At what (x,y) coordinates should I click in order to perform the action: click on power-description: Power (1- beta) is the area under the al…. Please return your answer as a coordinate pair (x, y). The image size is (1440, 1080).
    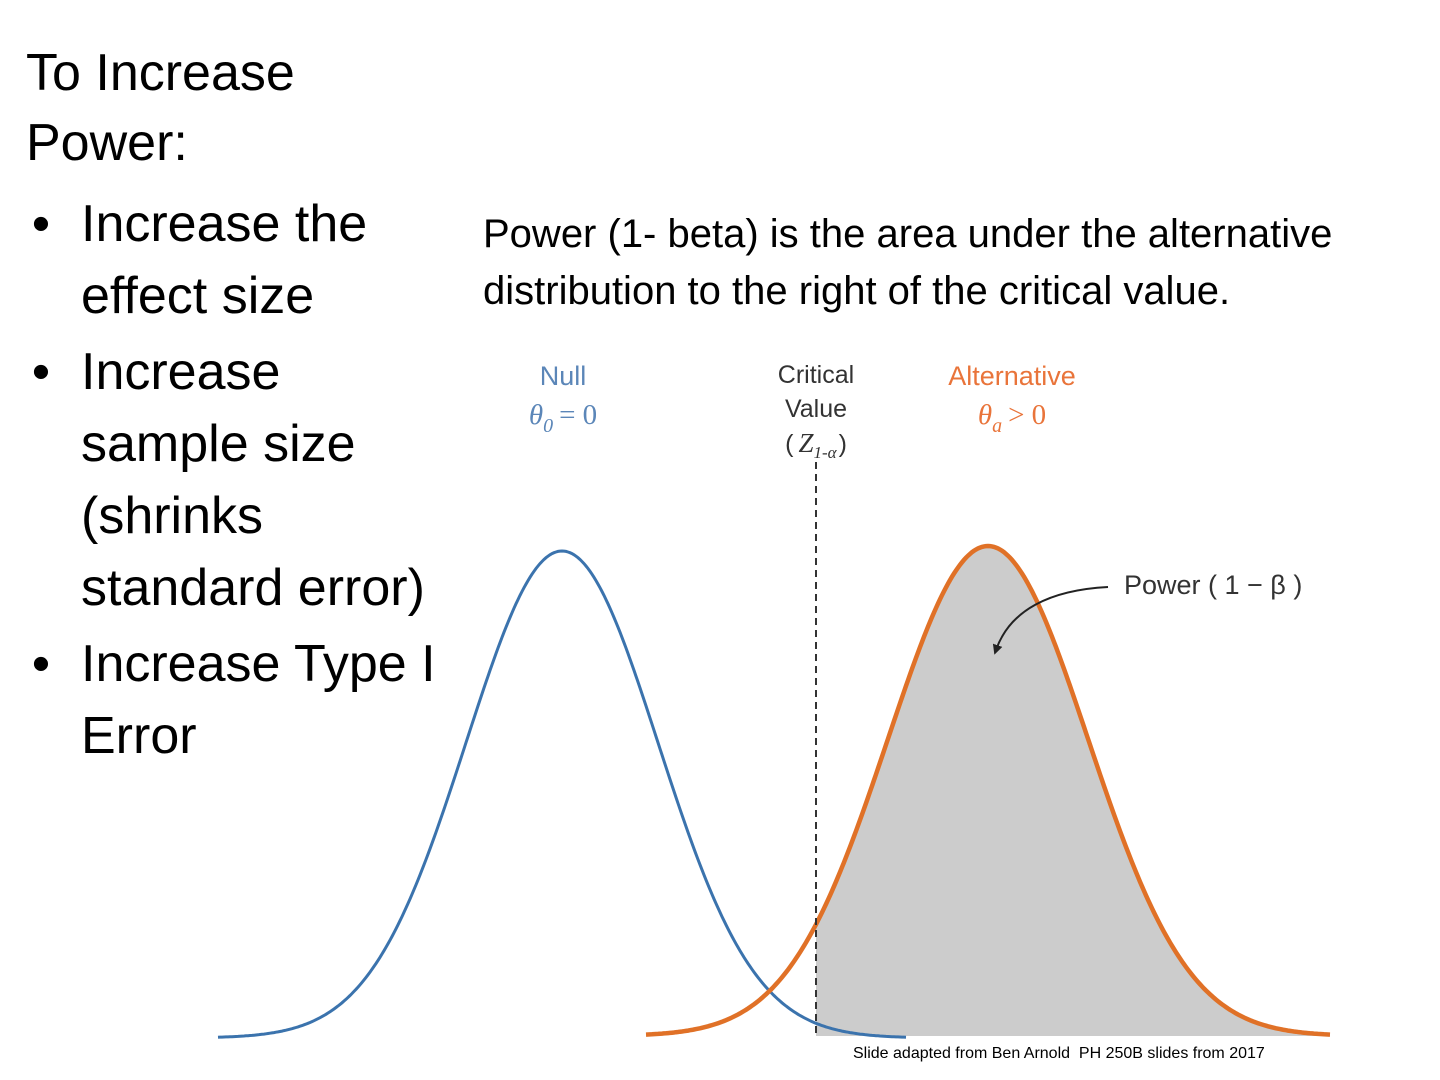
    Looking at the image, I should click on (908, 262).